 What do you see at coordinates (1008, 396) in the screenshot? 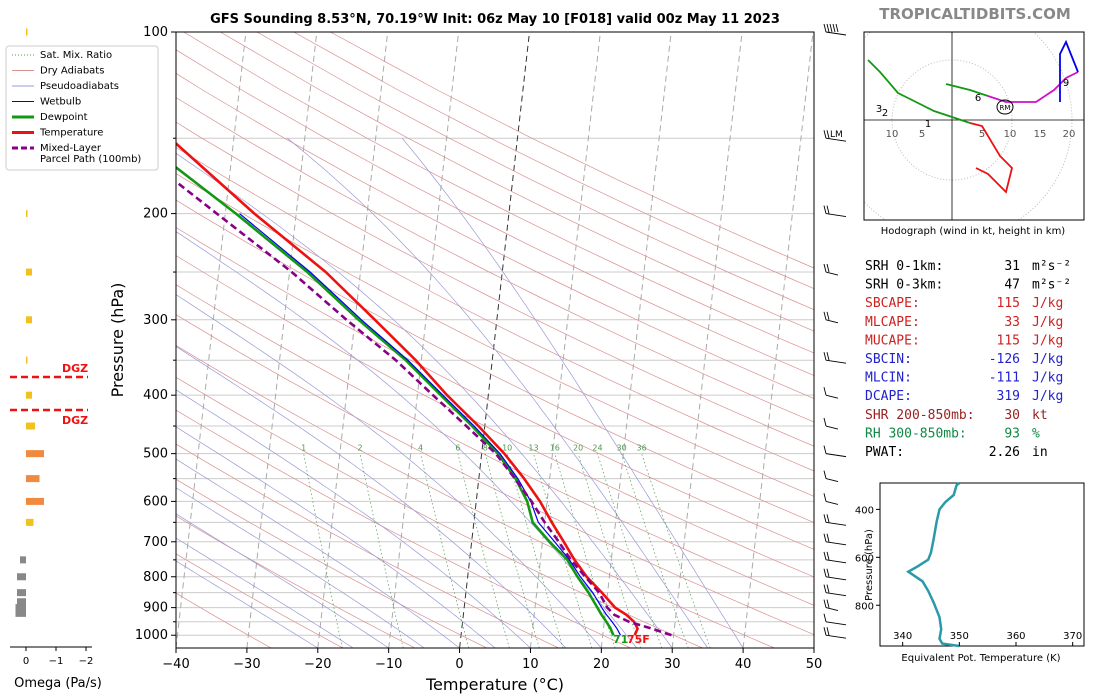
I see `index-value: 319` at bounding box center [1008, 396].